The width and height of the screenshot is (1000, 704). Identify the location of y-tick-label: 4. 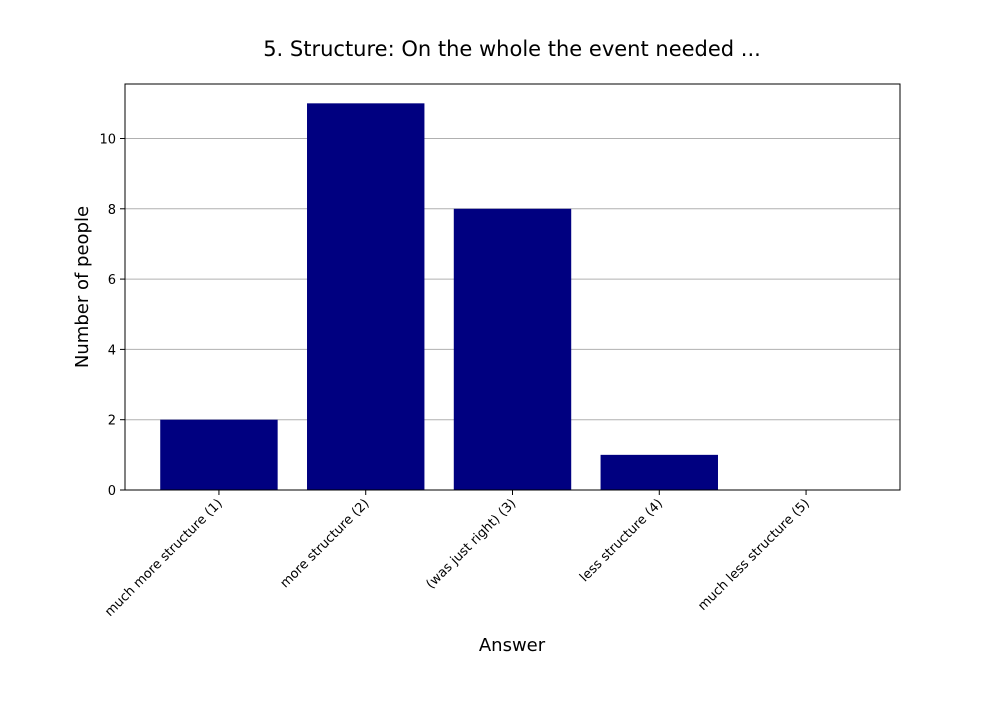
(112, 350).